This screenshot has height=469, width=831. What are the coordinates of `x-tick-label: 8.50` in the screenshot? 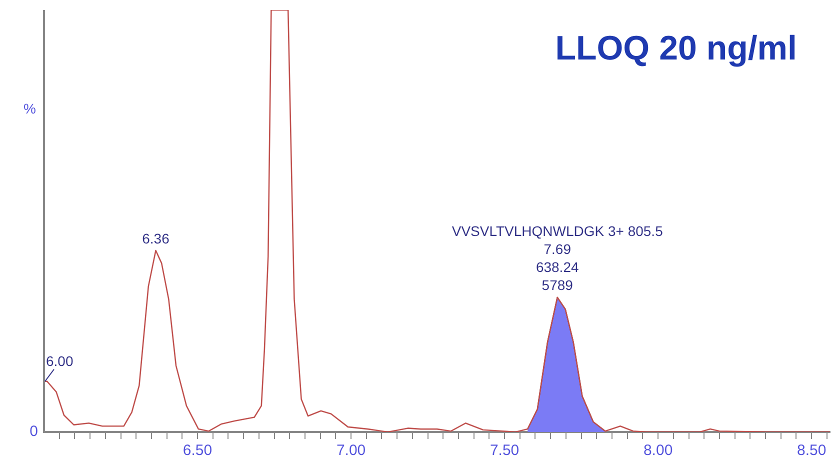 It's located at (811, 451).